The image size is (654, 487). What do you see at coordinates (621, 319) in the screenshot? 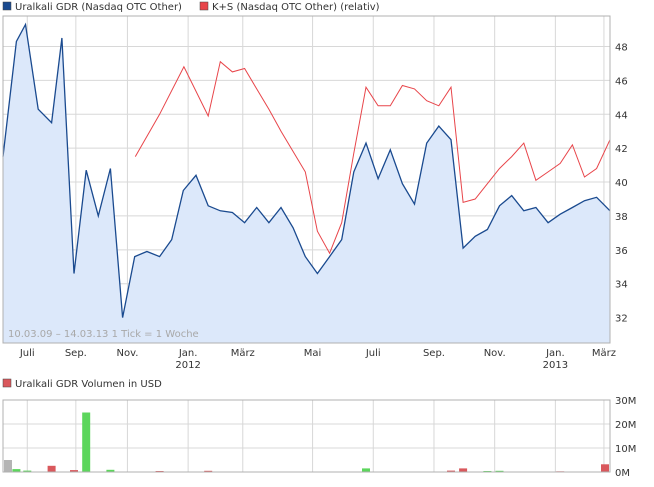
I see `y-tick-label: 32` at bounding box center [621, 319].